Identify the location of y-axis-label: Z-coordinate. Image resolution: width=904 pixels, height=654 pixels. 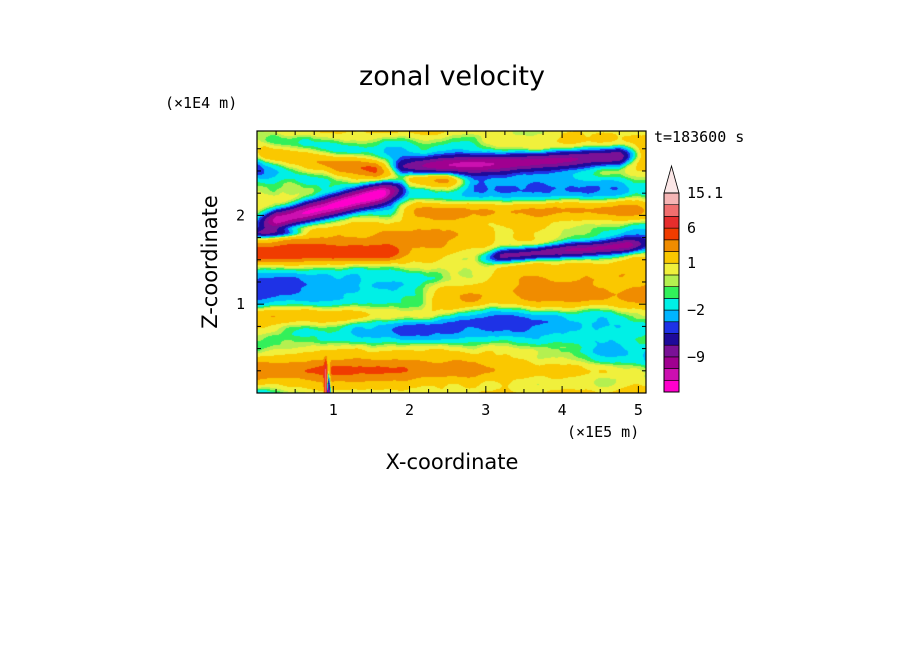
(210, 262).